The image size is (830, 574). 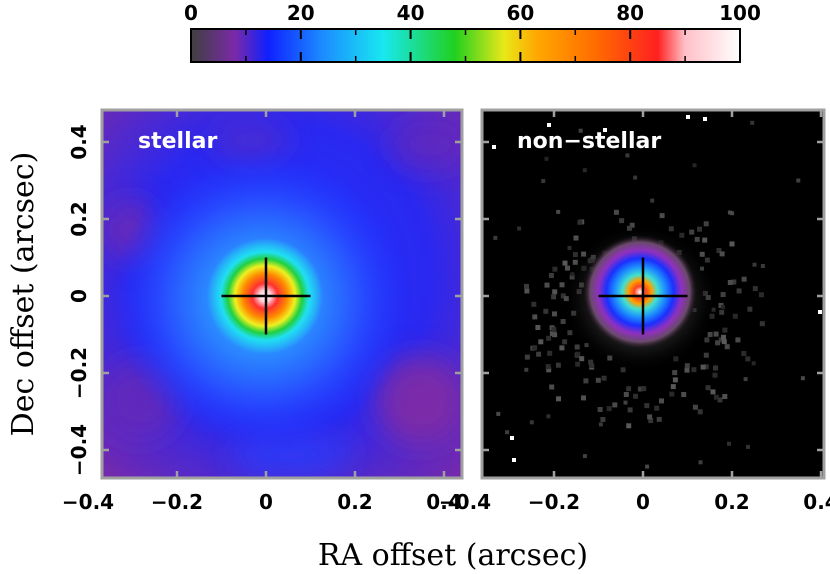 I want to click on colorbar: 0 20 40 60 80 100, so click(x=472, y=32).